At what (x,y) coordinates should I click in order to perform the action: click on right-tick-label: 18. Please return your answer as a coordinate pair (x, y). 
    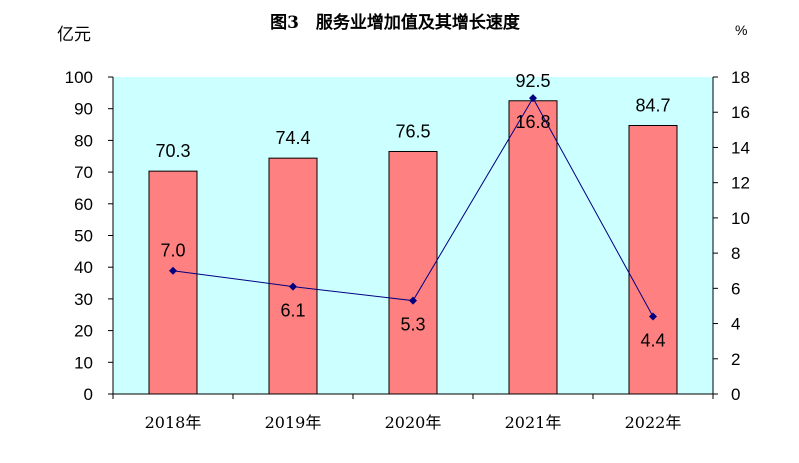
    Looking at the image, I should click on (740, 77).